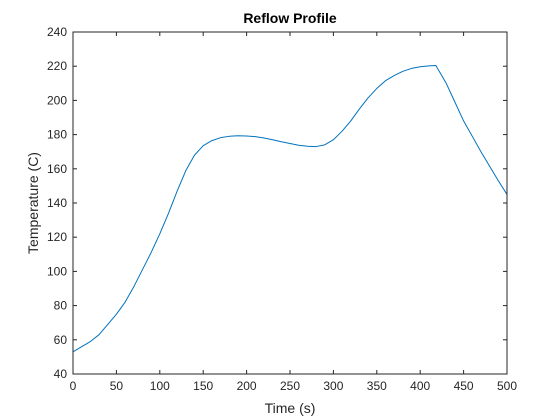 This screenshot has height=420, width=560. Describe the element at coordinates (333, 386) in the screenshot. I see `x-tick-label: 300` at that location.